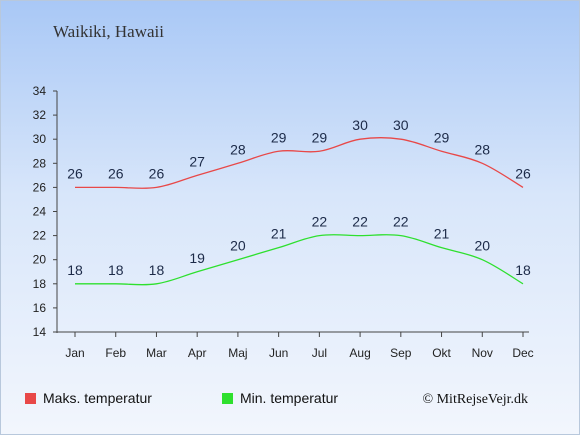 Image resolution: width=580 pixels, height=435 pixels. I want to click on credit-label: © MitRejseVejr.dk, so click(475, 399).